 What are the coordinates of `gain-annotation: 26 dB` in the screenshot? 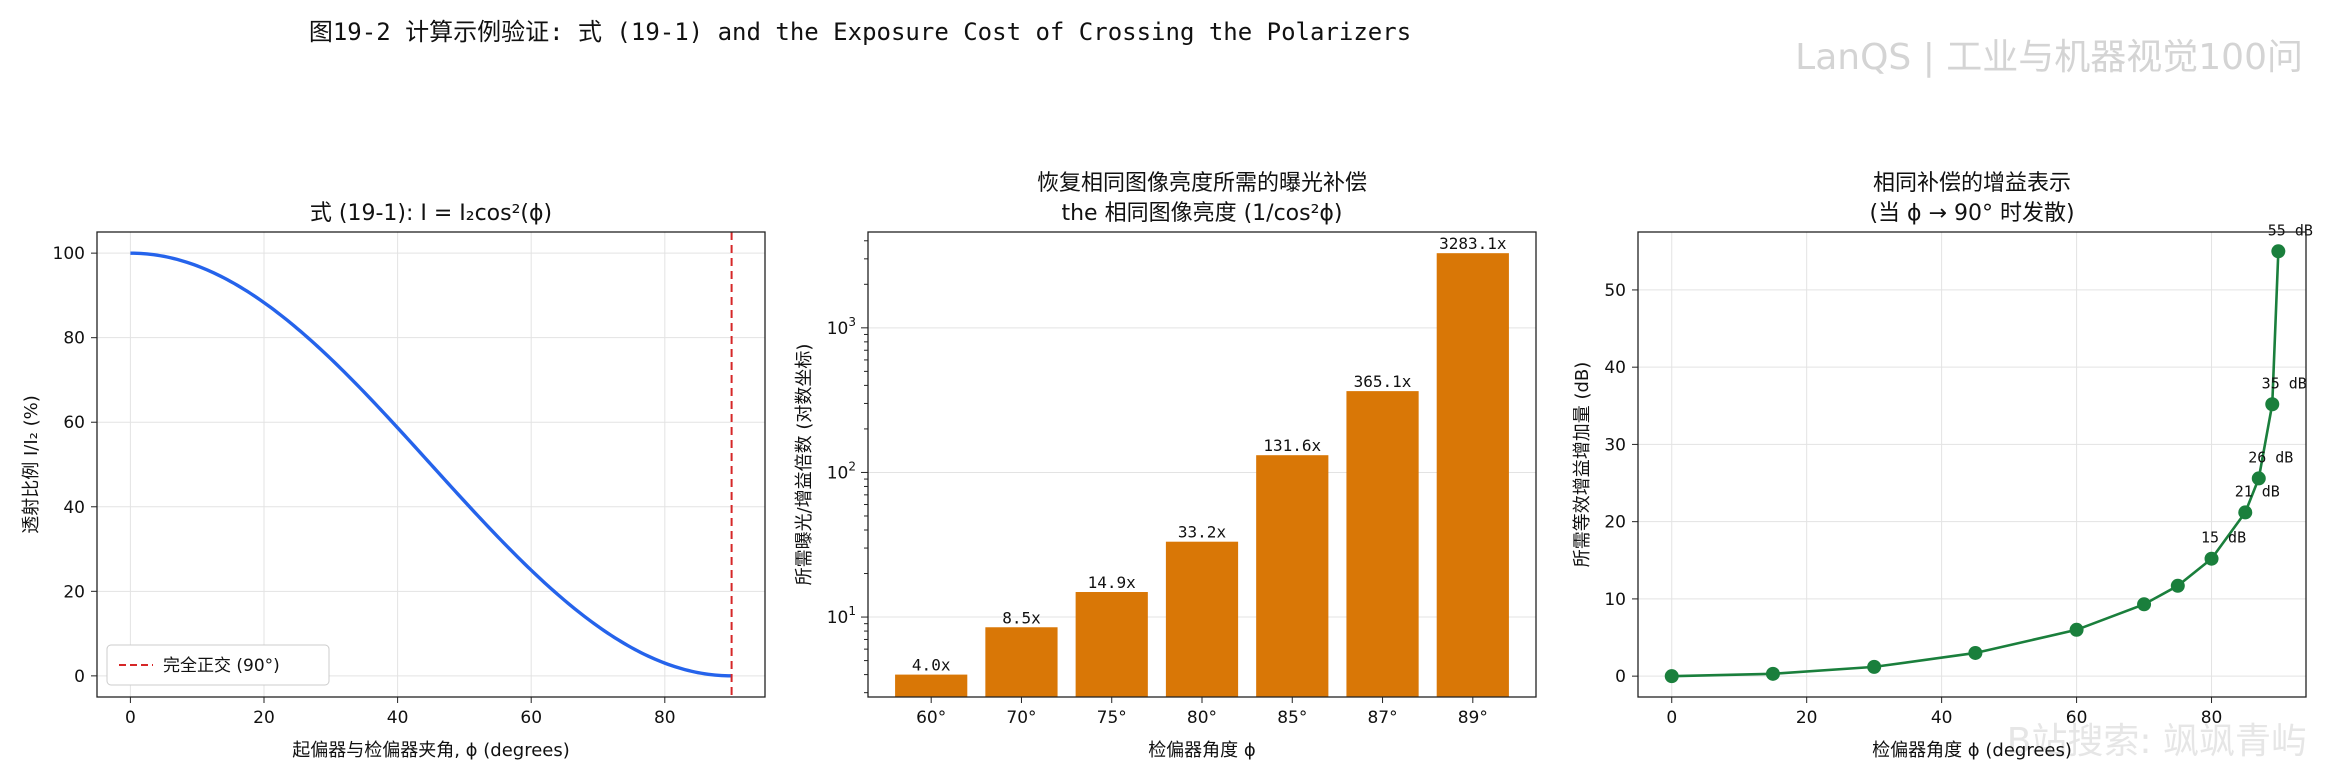 It's located at (2270, 457).